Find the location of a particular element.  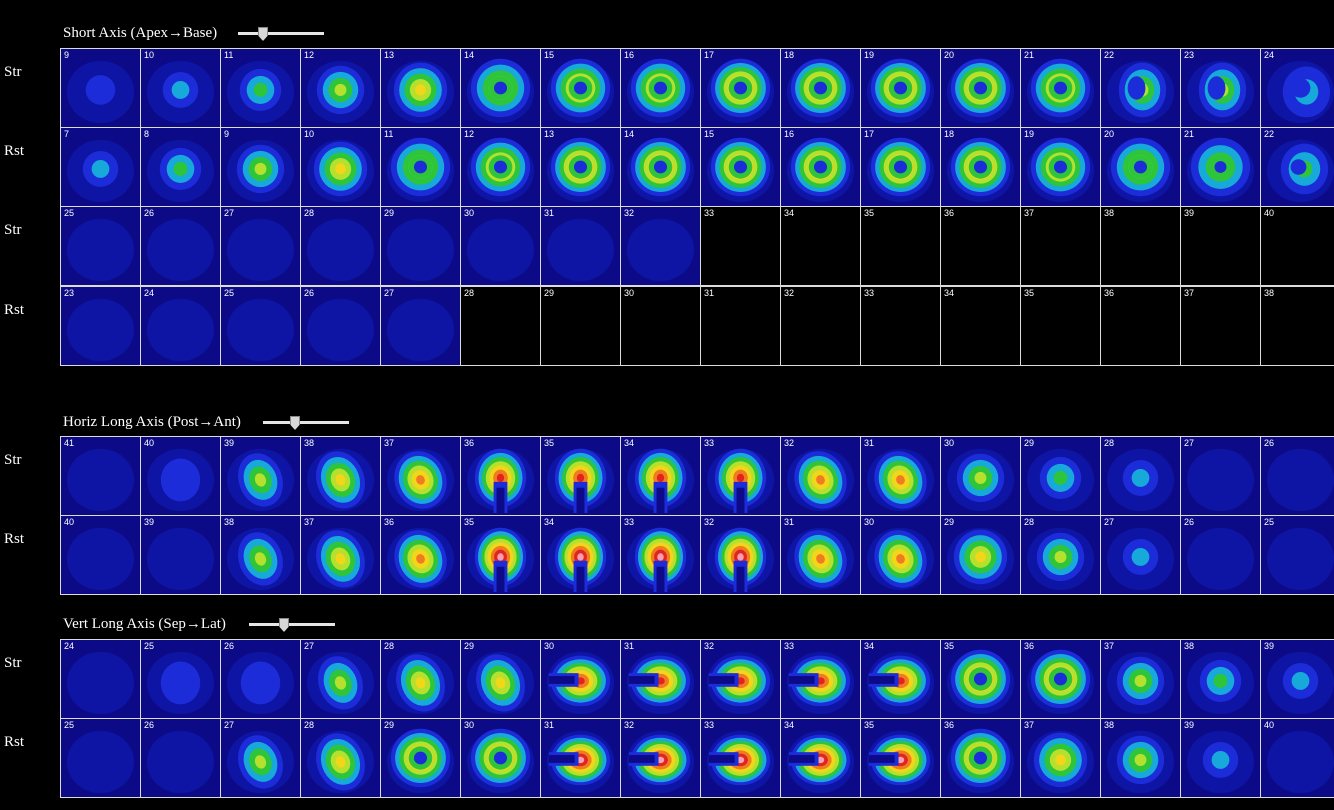

slice-image: 10 is located at coordinates (180, 88).